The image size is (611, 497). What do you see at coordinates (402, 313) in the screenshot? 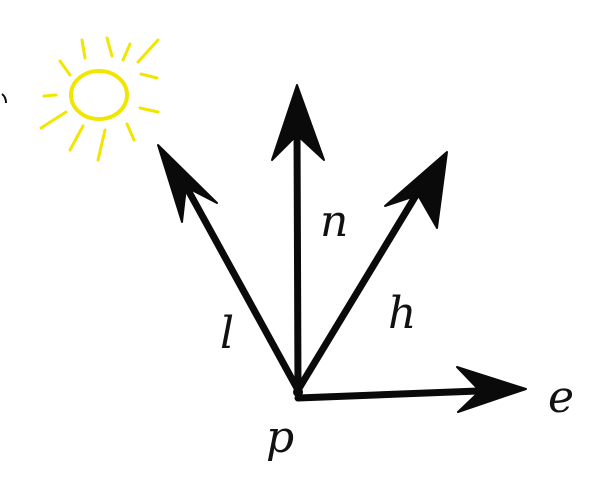
I see `label-half: h` at bounding box center [402, 313].